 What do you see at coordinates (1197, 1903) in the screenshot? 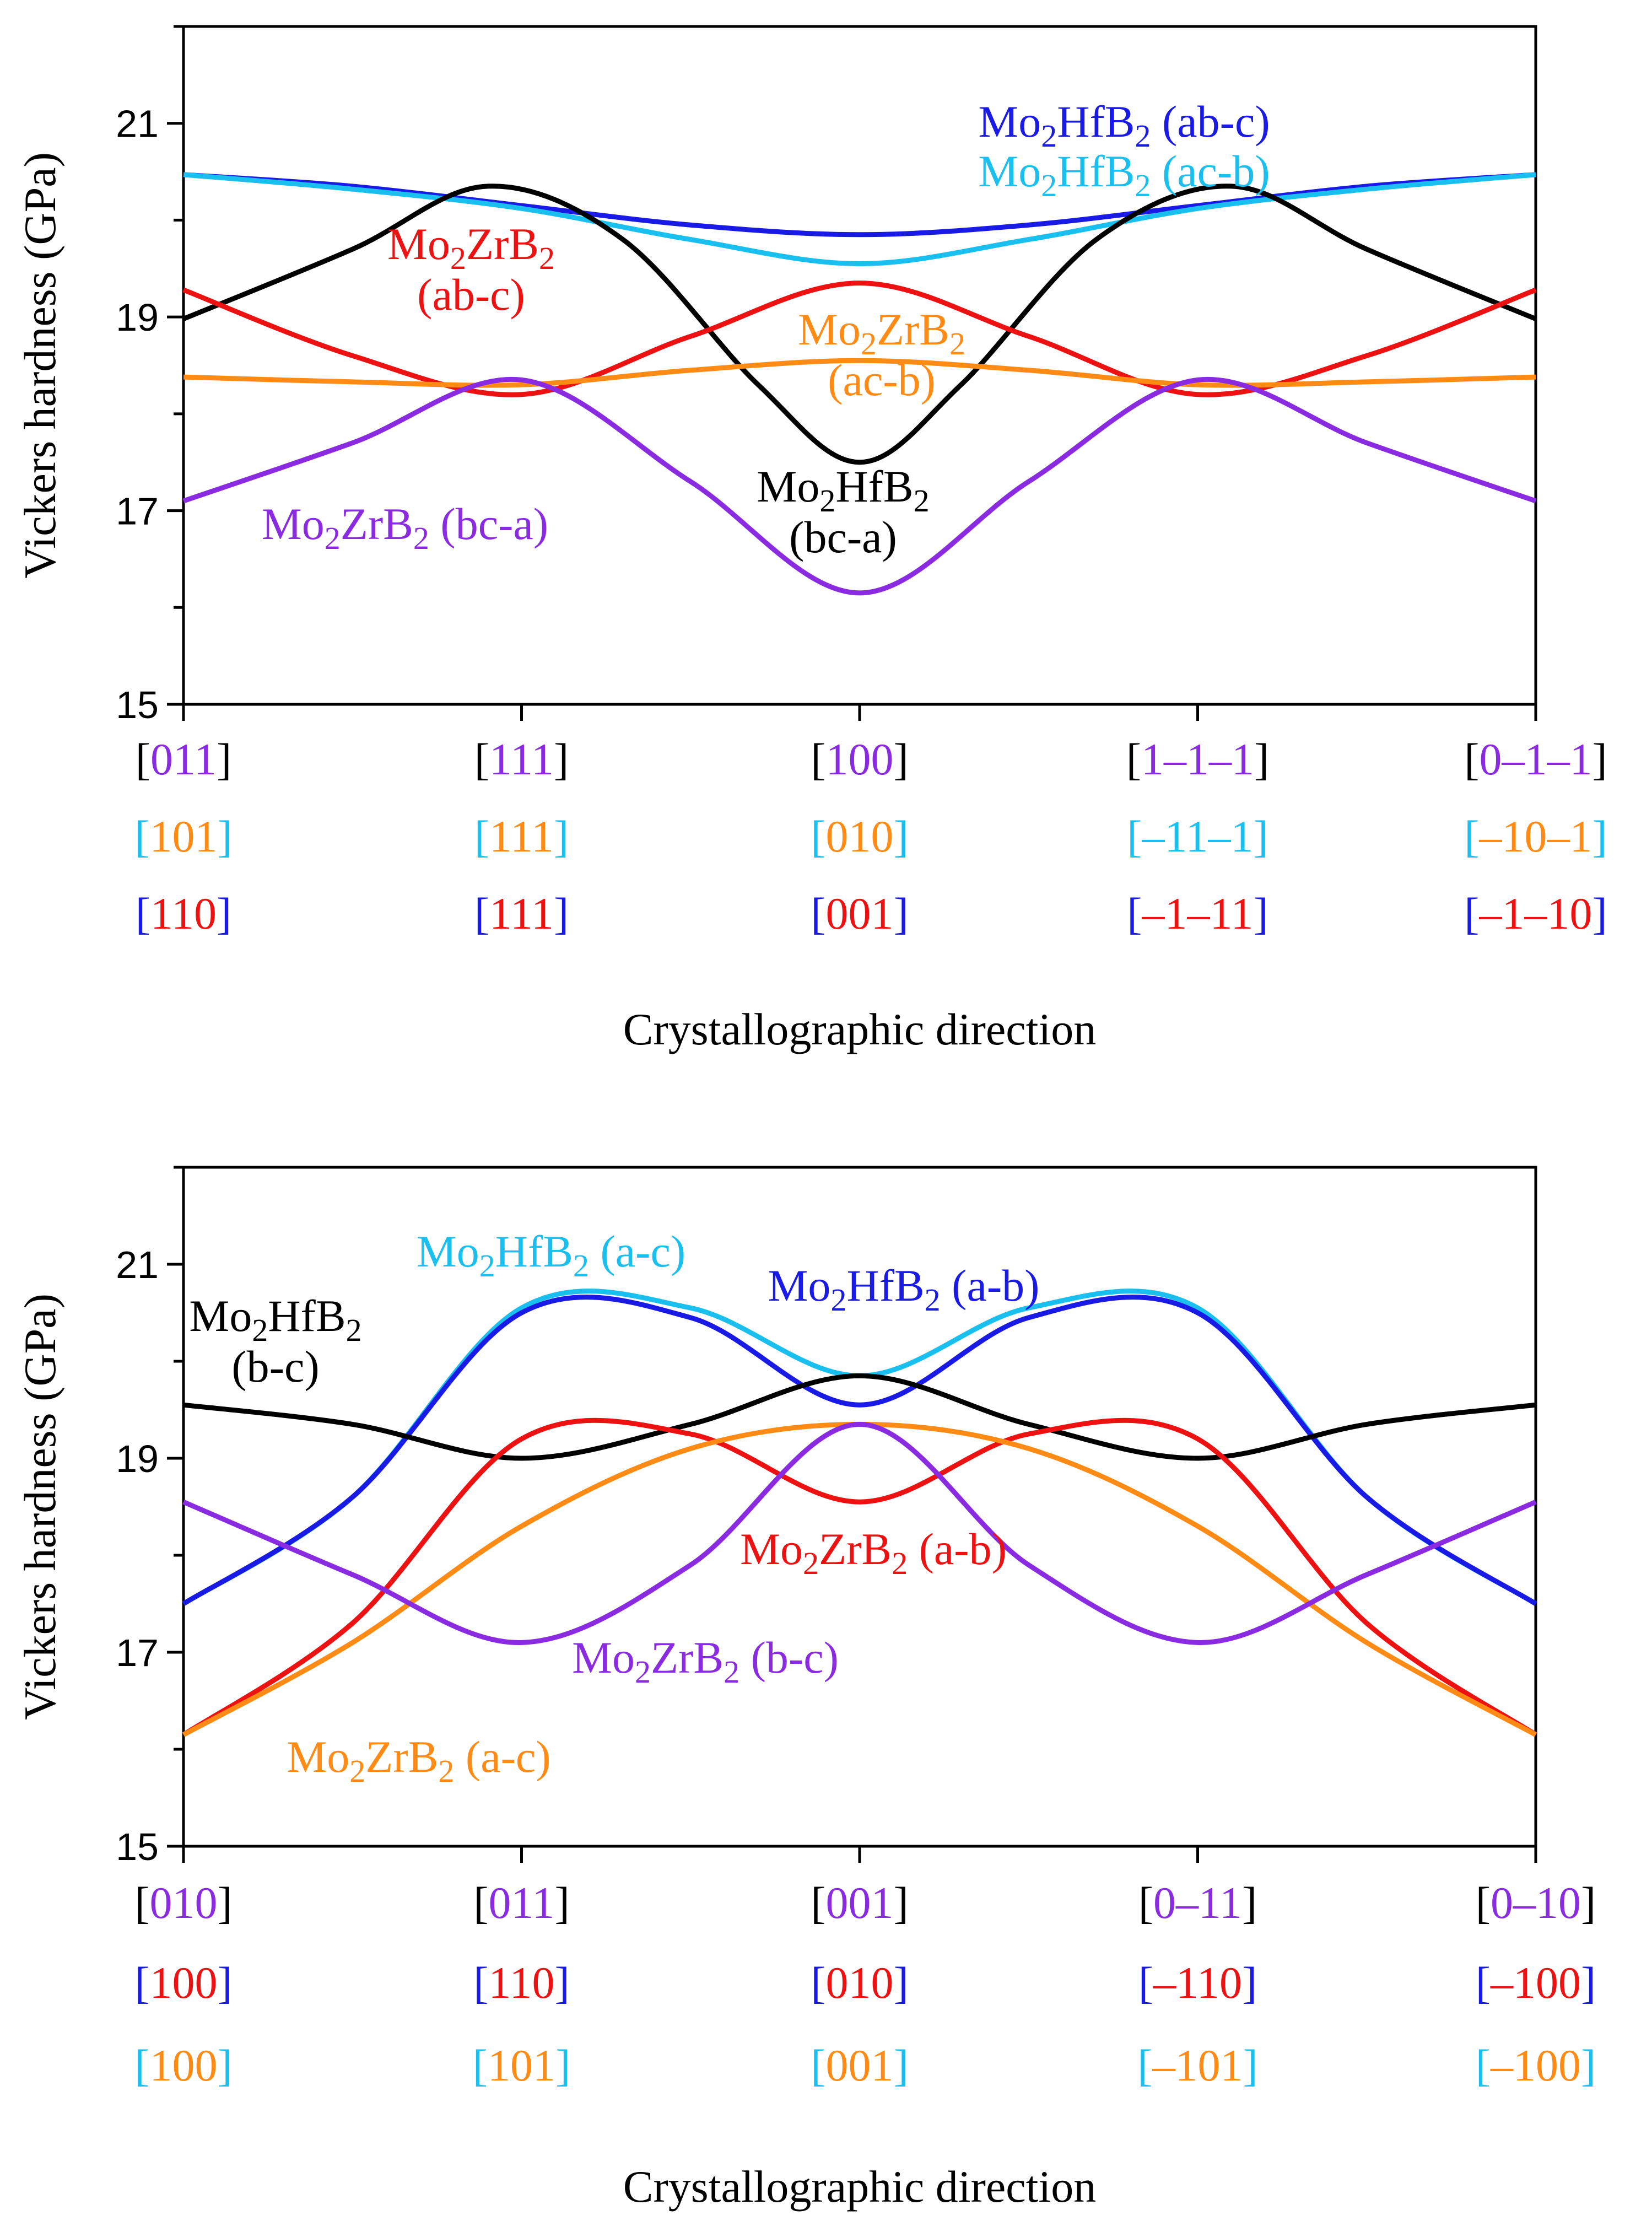
I see `x-tick-label: [0–11]` at bounding box center [1197, 1903].